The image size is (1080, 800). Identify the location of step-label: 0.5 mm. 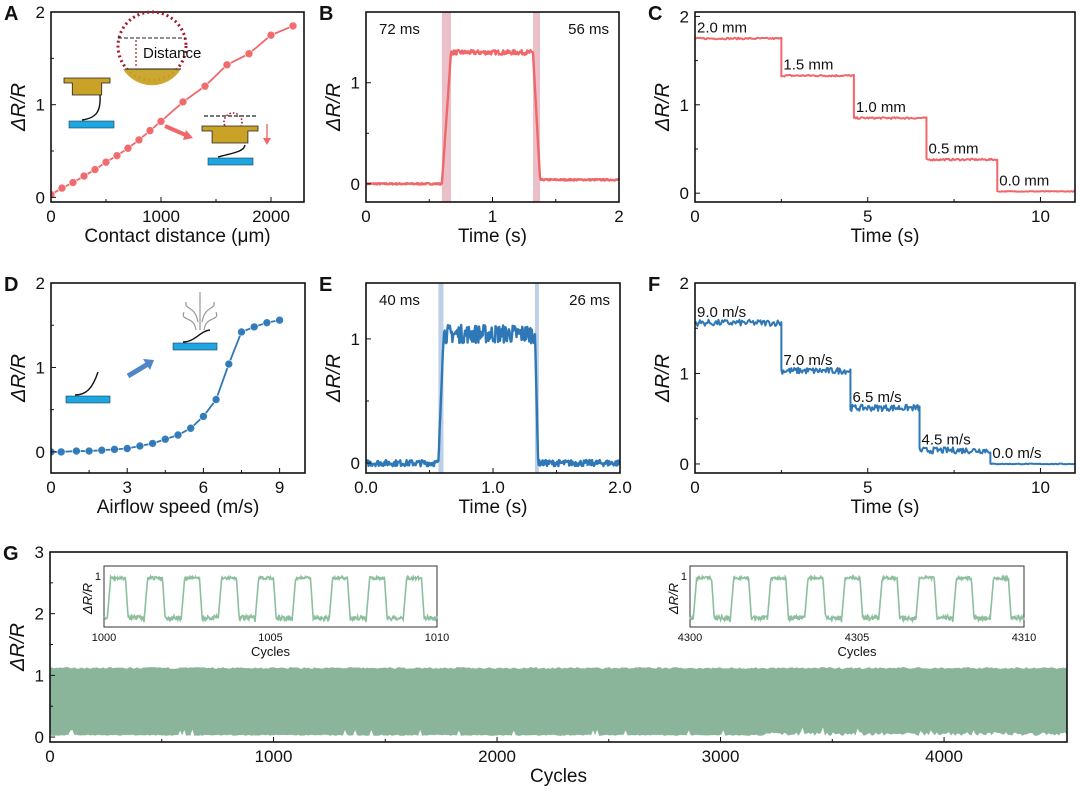
(953, 149).